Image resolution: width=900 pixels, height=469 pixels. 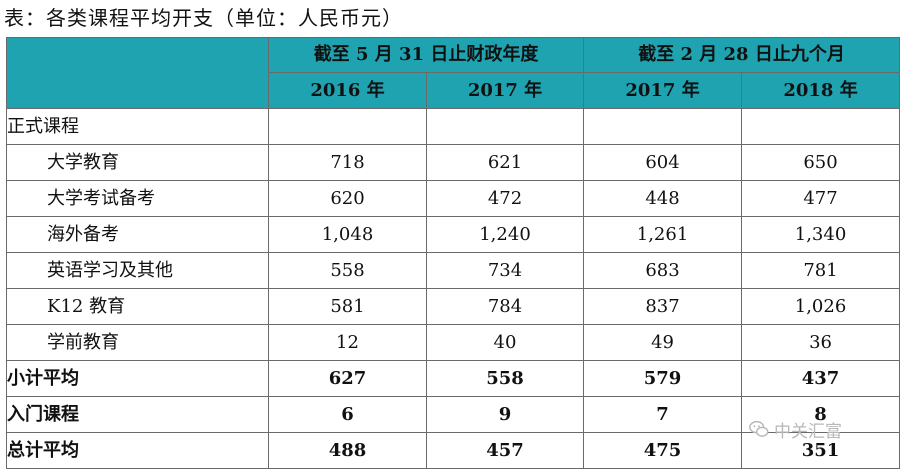 I want to click on header-year: 2016 年, so click(x=347, y=90).